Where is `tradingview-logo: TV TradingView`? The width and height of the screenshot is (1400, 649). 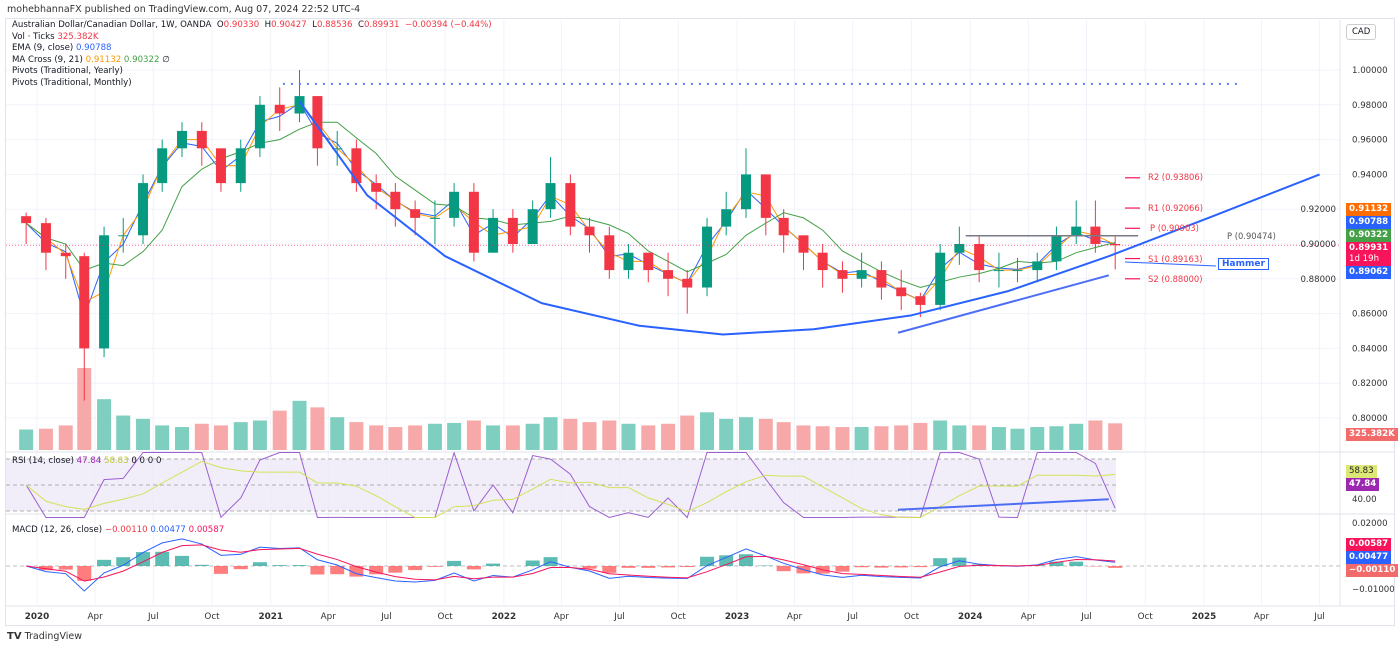 tradingview-logo: TV TradingView is located at coordinates (44, 636).